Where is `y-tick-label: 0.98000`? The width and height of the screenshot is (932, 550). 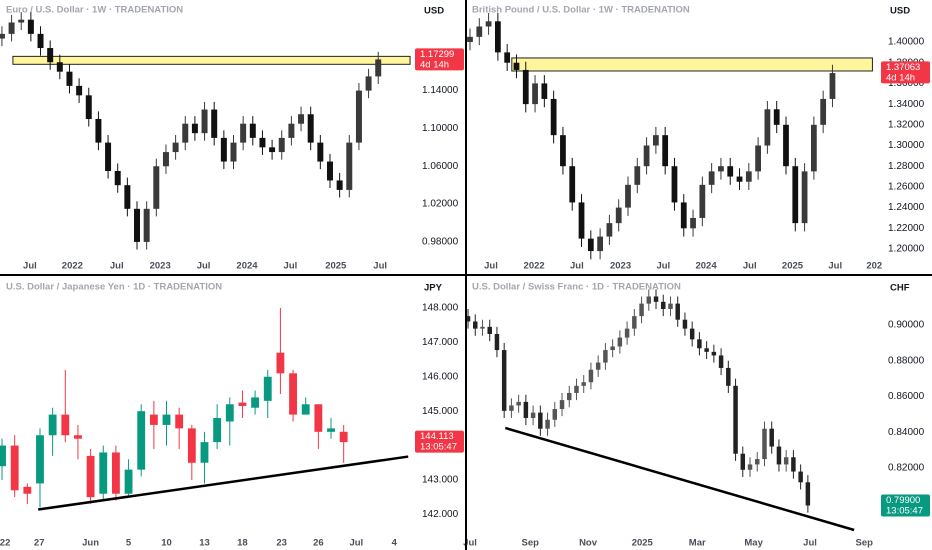
y-tick-label: 0.98000 is located at coordinates (440, 242).